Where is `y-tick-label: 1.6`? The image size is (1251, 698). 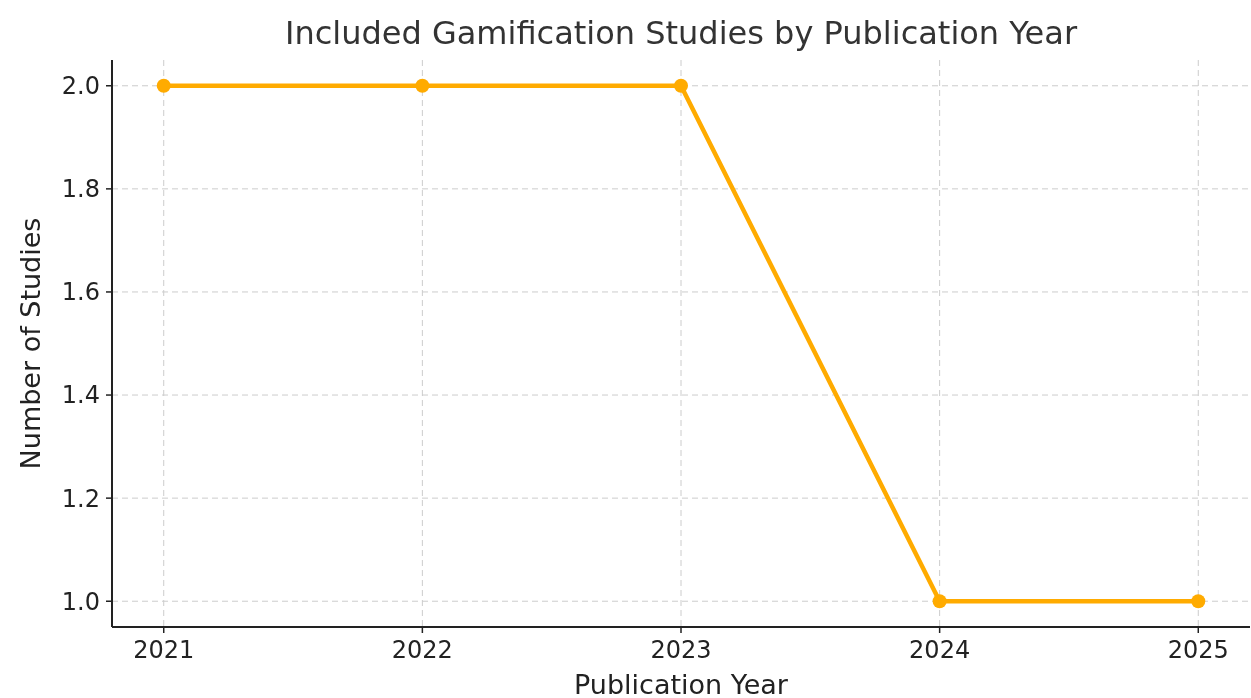
y-tick-label: 1.6 is located at coordinates (80, 292).